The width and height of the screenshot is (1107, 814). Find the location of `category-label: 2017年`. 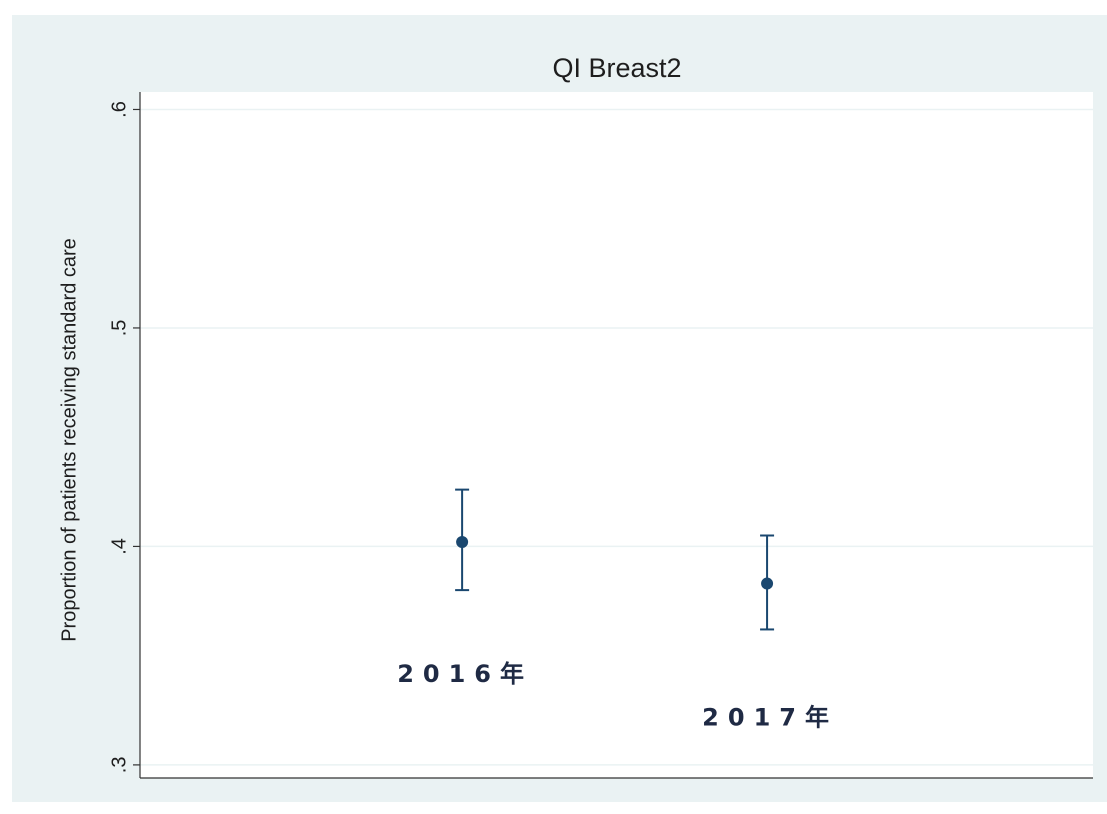

category-label: 2017年 is located at coordinates (770, 718).